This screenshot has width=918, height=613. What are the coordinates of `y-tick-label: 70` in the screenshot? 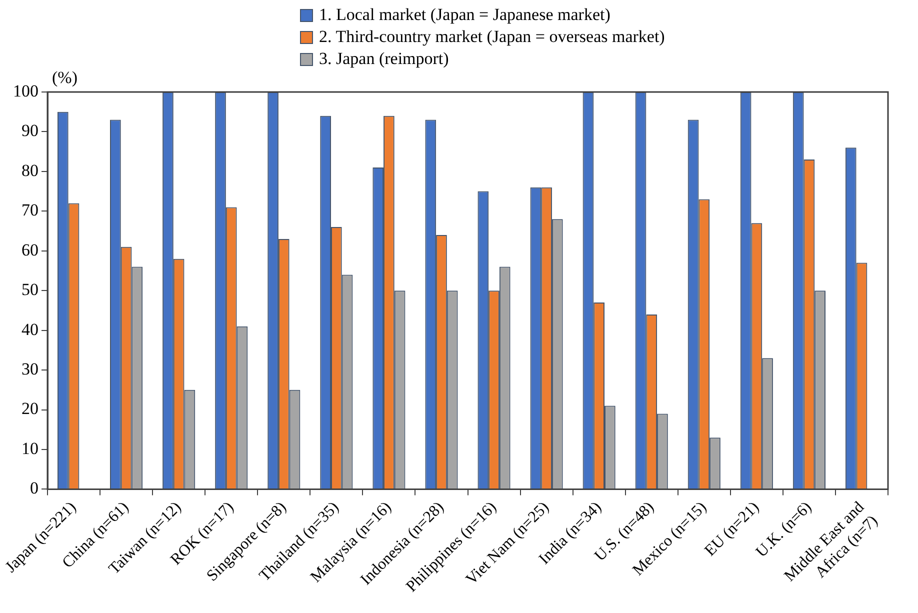 It's located at (30, 210).